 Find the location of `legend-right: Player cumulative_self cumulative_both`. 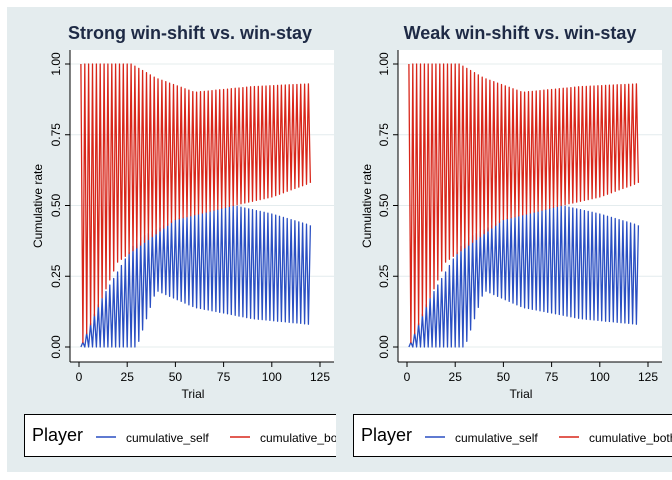

legend-right: Player cumulative_self cumulative_both is located at coordinates (512, 435).